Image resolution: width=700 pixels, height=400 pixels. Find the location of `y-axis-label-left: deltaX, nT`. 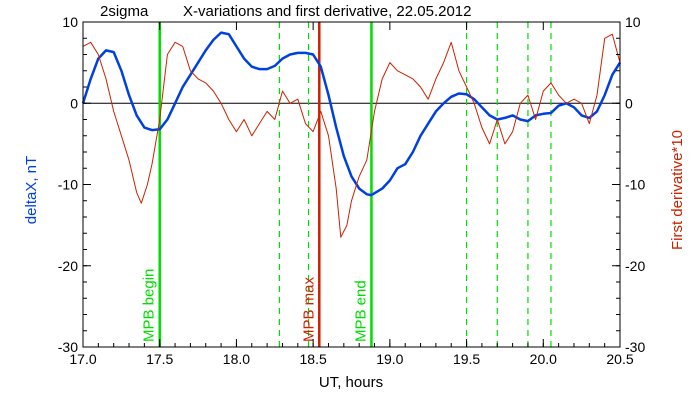

y-axis-label-left: deltaX, nT is located at coordinates (31, 190).